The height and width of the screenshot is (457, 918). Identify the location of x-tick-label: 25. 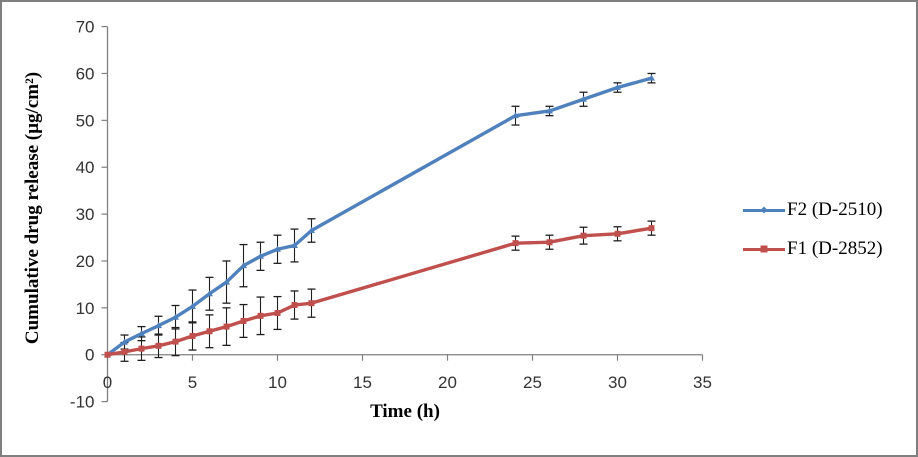
(532, 382).